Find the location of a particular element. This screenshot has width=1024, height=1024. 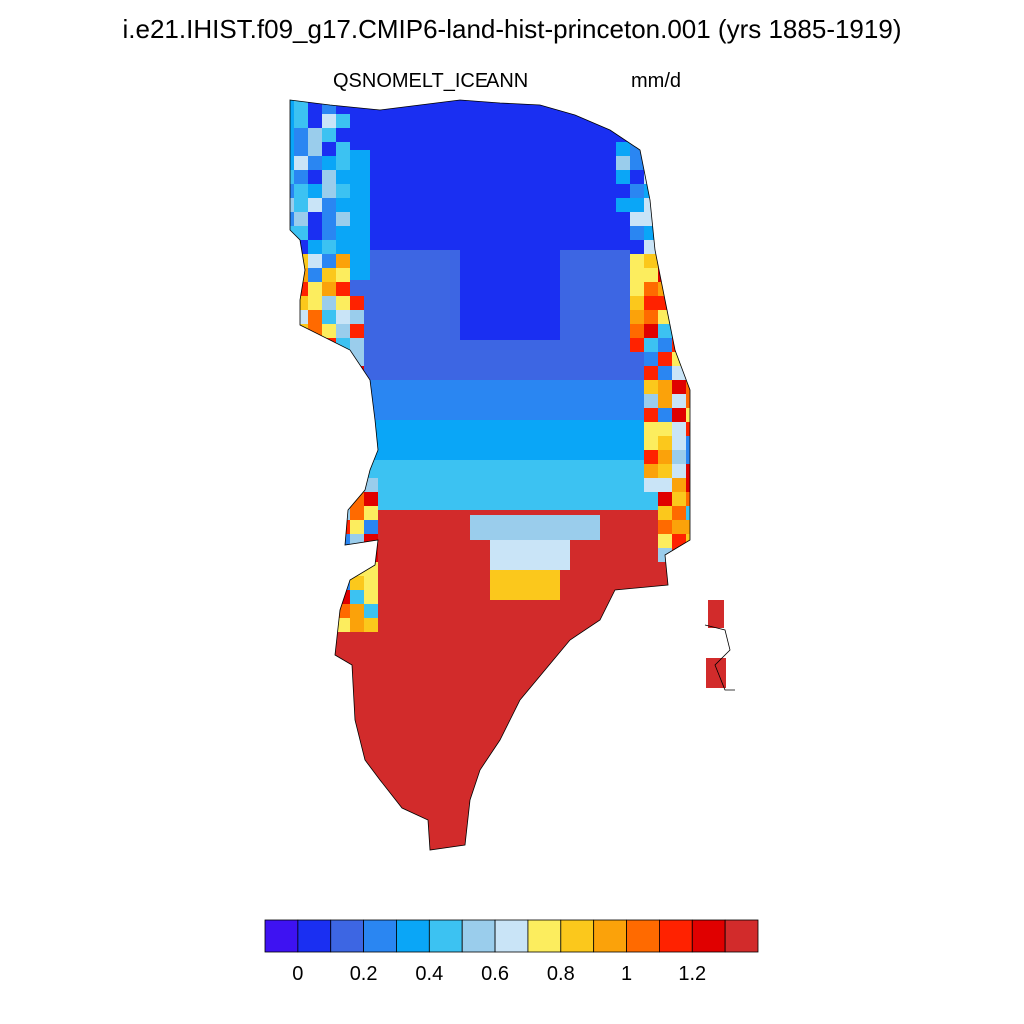

colorbar-tick-label: 0.4 is located at coordinates (429, 974).